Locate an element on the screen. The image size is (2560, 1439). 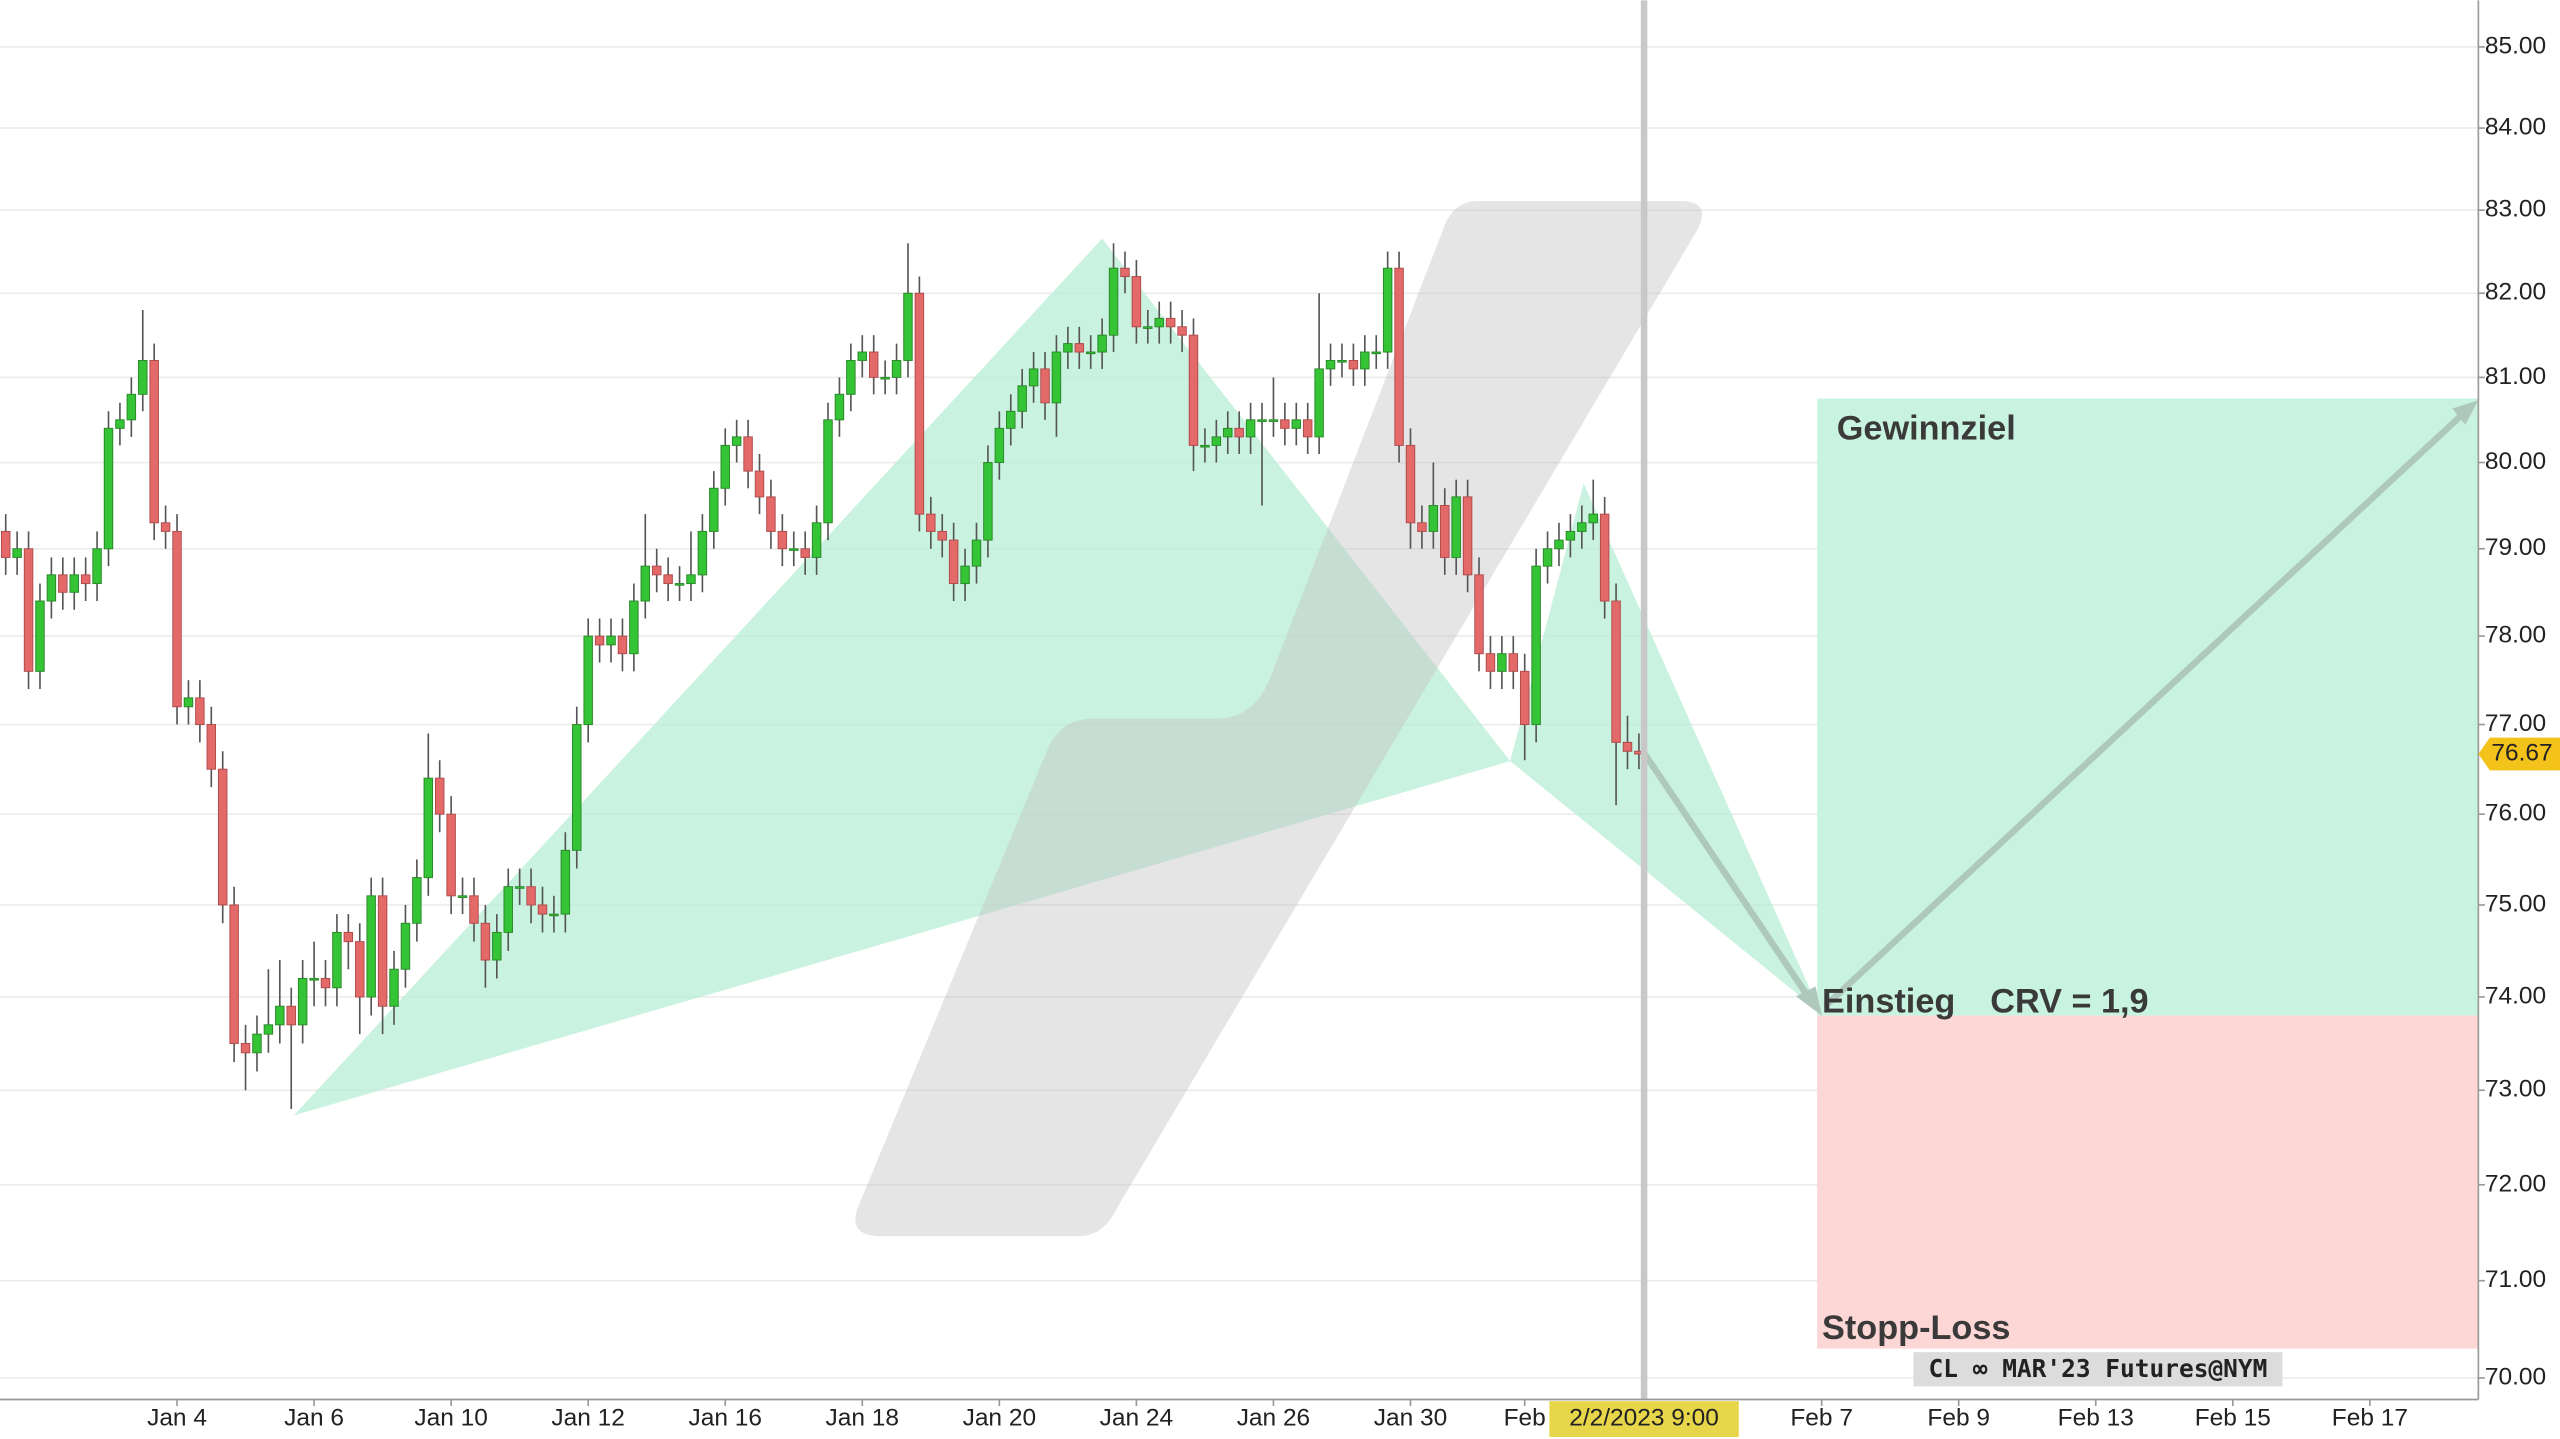
y-tick-label: 72.00 is located at coordinates (2515, 1183).